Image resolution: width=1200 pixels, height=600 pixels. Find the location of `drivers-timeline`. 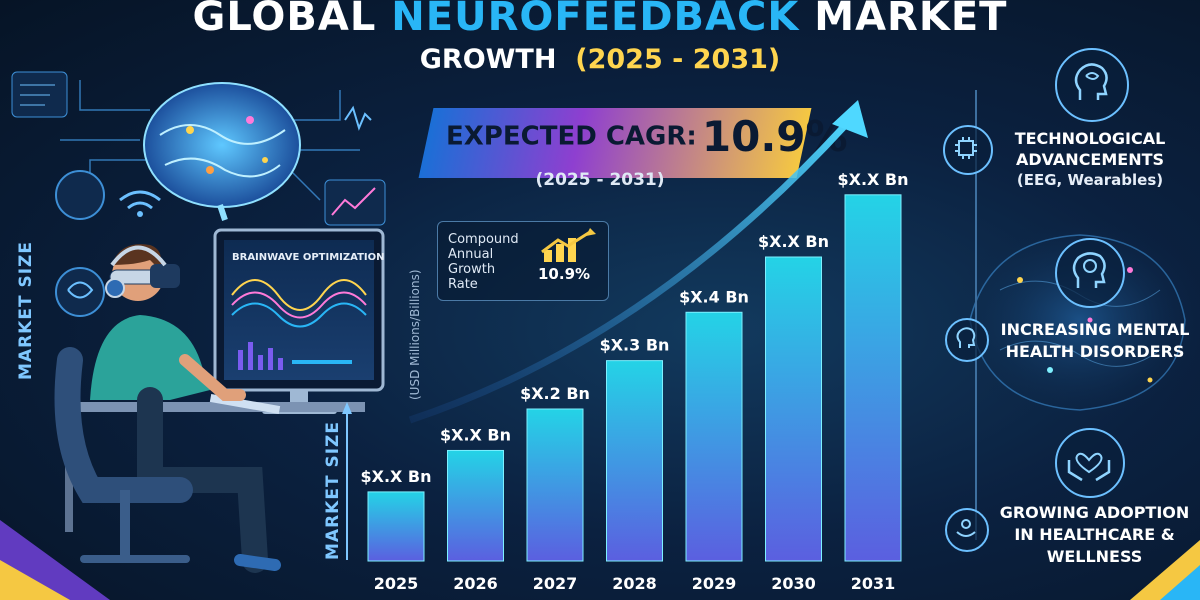

drivers-timeline is located at coordinates (976, 315).